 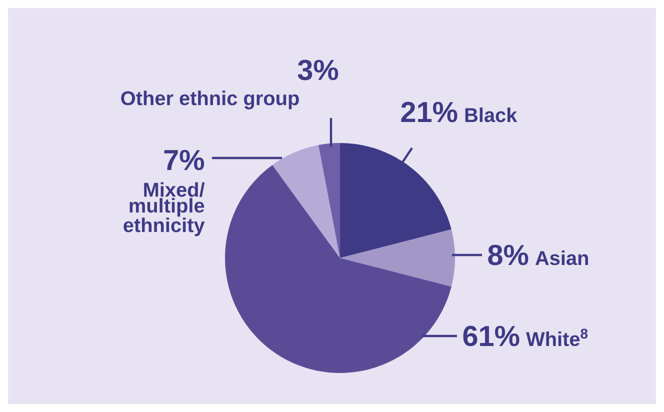 What do you see at coordinates (318, 70) in the screenshot?
I see `data-label: 3%` at bounding box center [318, 70].